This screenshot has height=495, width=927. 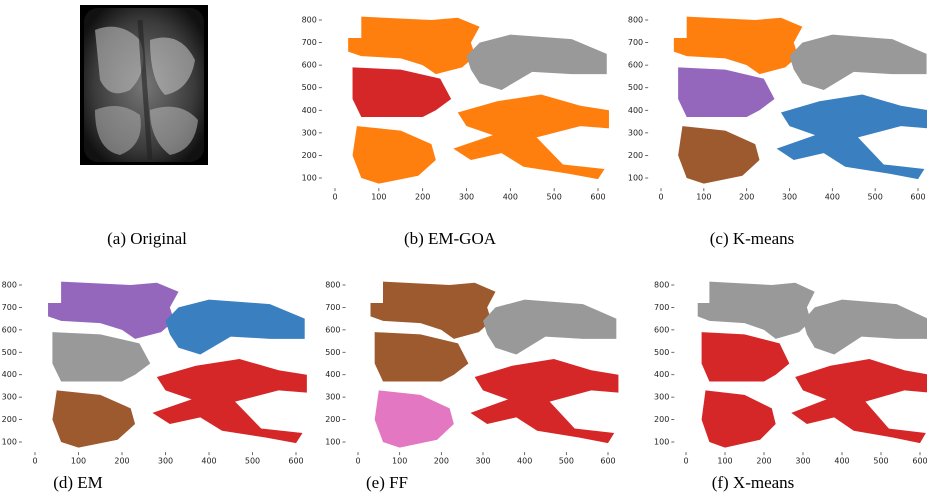 I want to click on caption: (c) K-means, so click(x=752, y=238).